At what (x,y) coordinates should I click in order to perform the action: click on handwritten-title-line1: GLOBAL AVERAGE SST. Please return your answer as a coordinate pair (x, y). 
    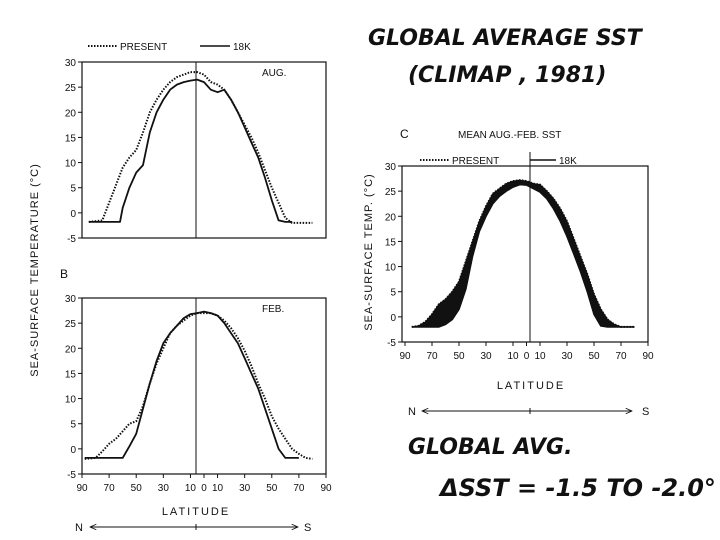
    Looking at the image, I should click on (506, 38).